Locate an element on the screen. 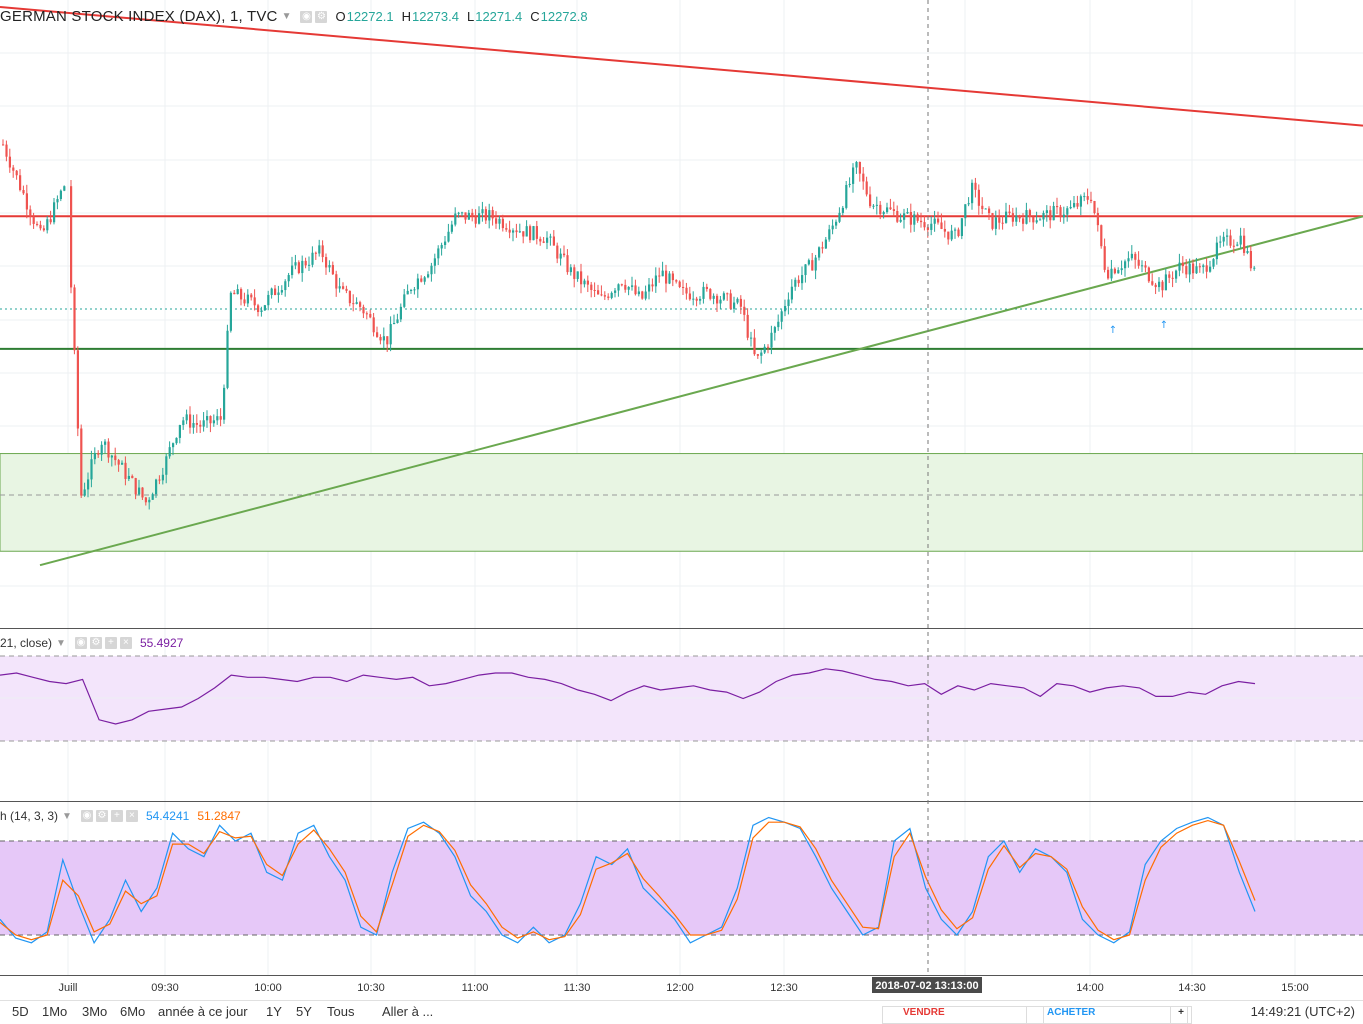  rsi-pane is located at coordinates (681, 698).